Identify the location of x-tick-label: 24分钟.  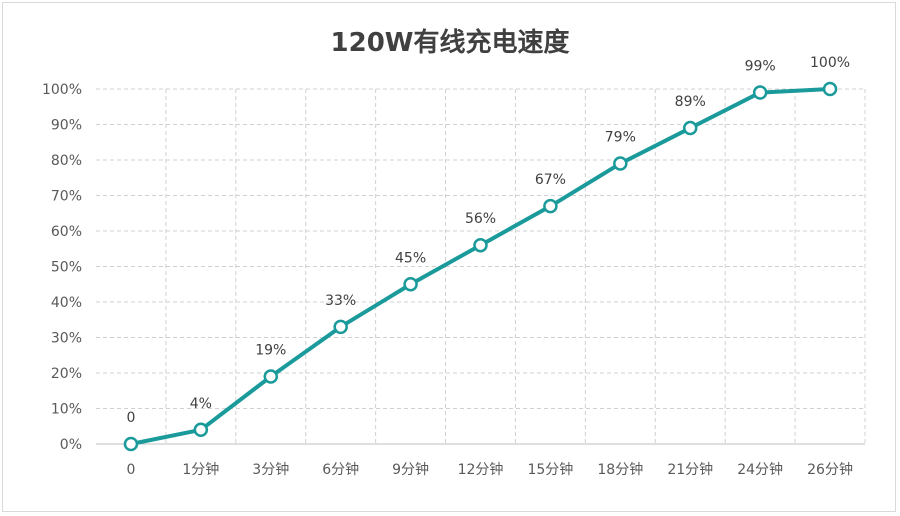
(760, 469).